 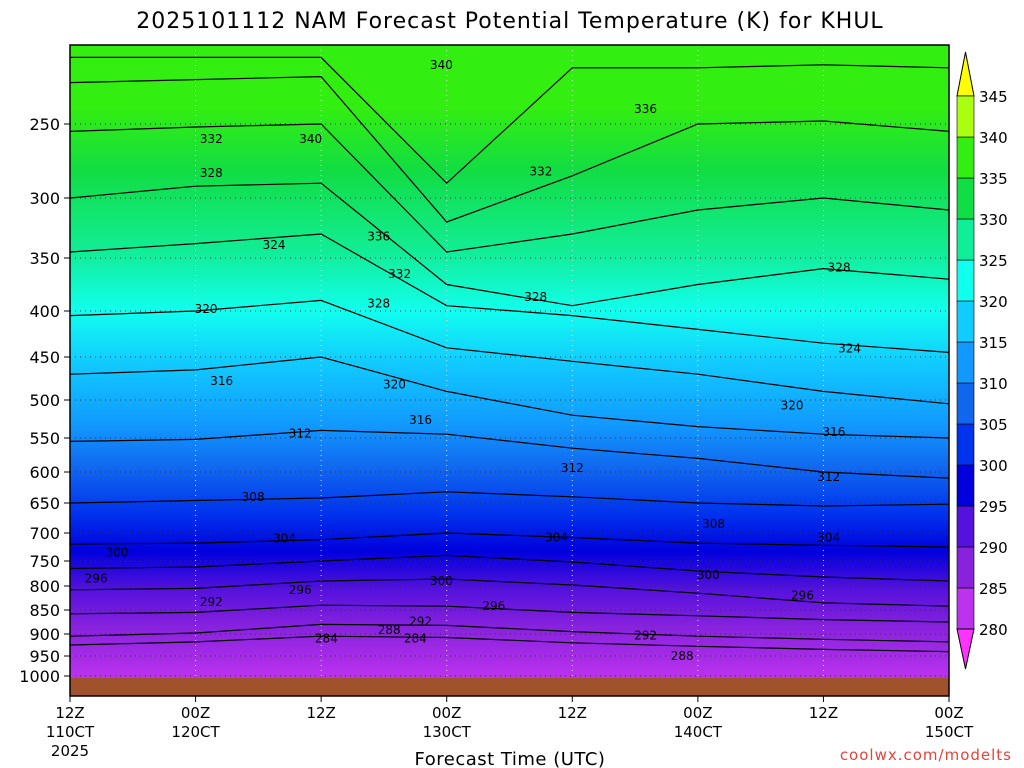 What do you see at coordinates (44, 357) in the screenshot?
I see `y-tick-label: 450` at bounding box center [44, 357].